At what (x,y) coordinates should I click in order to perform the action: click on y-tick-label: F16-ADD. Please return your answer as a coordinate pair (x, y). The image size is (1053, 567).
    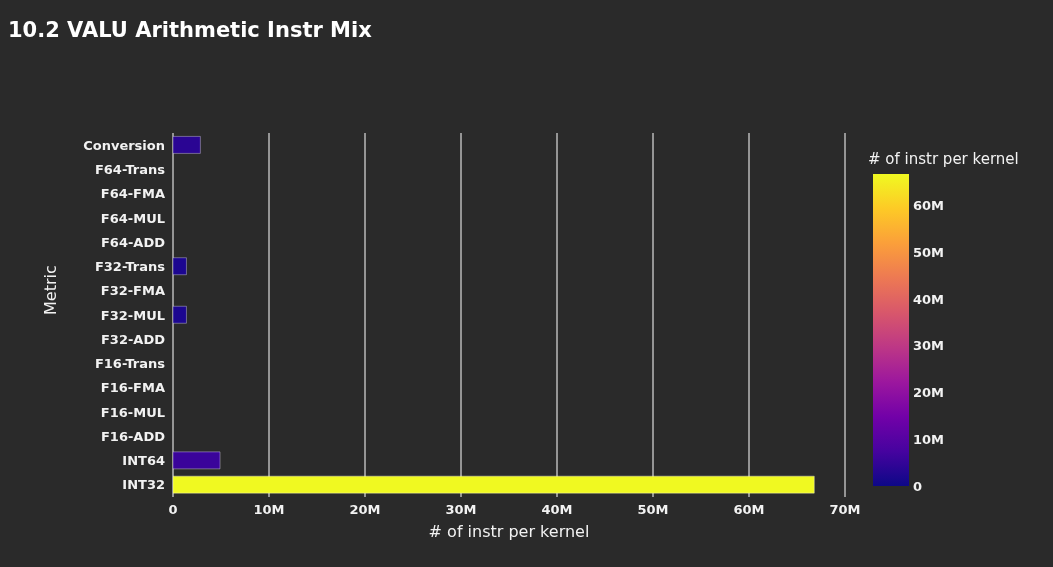
    Looking at the image, I should click on (133, 436).